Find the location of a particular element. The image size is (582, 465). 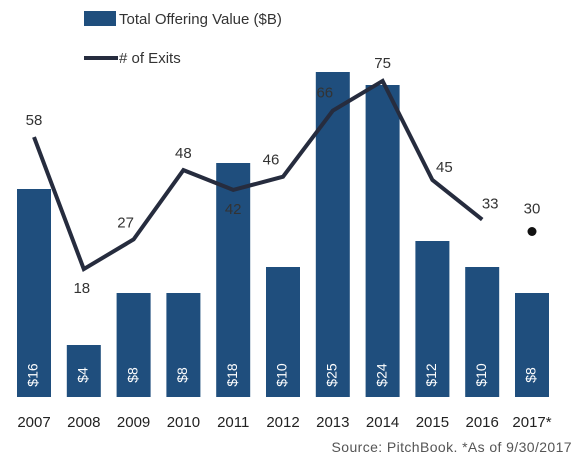

x-tick-label: 2012 is located at coordinates (282, 422).